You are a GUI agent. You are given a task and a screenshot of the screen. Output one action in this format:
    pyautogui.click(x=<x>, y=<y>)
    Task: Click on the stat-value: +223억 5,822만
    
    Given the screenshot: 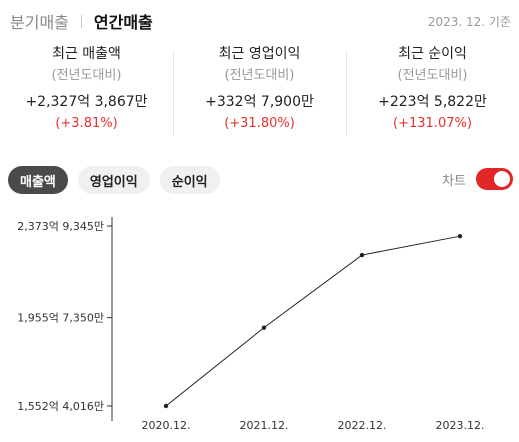 What is the action you would take?
    pyautogui.click(x=432, y=102)
    